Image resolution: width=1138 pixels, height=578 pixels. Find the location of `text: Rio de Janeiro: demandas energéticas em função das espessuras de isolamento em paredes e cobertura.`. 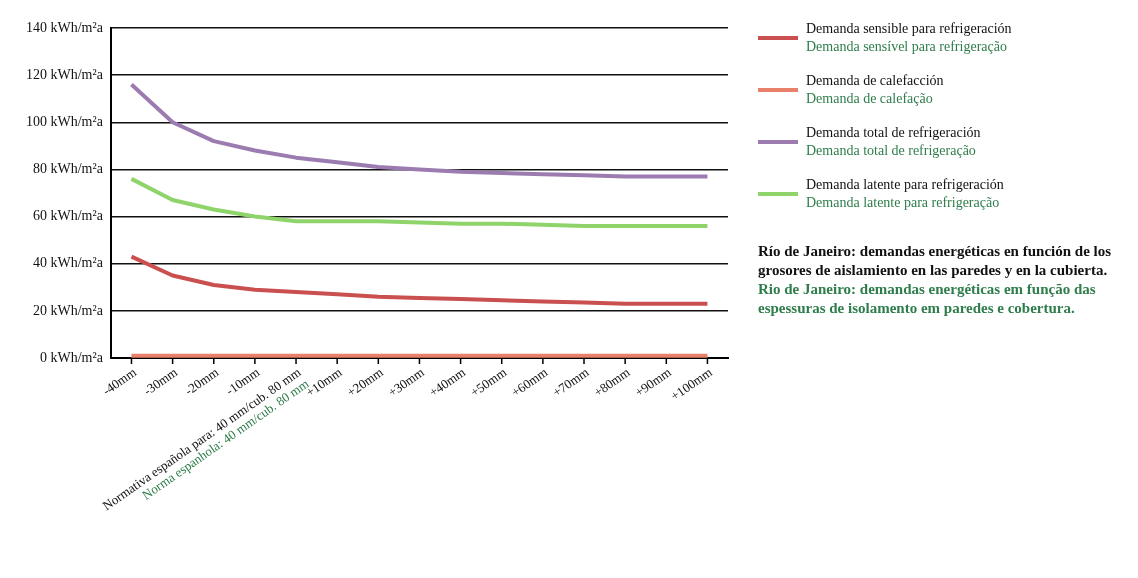

text: Rio de Janeiro: demandas energéticas em função das espessuras de isolamento em paredes e cobertura. is located at coordinates (927, 299).